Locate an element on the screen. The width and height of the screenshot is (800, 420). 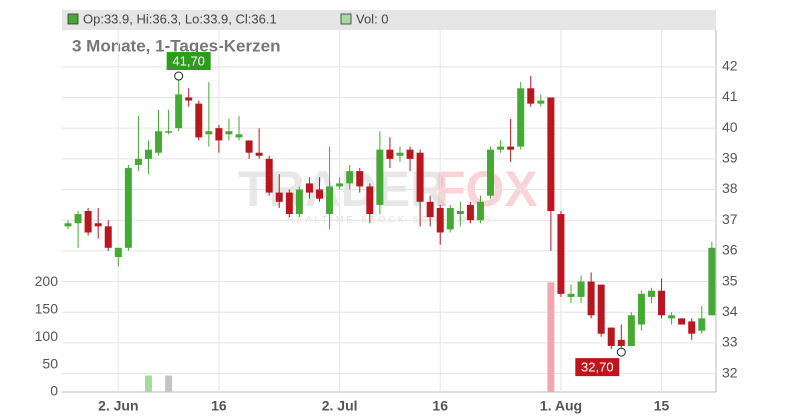
y-tick-label: 34 is located at coordinates (730, 311).